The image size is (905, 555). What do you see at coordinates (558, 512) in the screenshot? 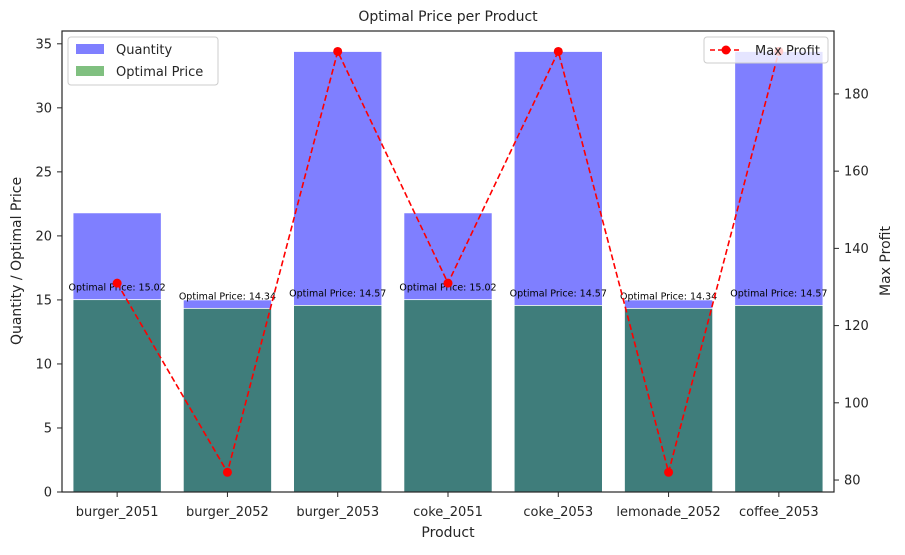
I see `x-tick-label: coke_2053` at bounding box center [558, 512].